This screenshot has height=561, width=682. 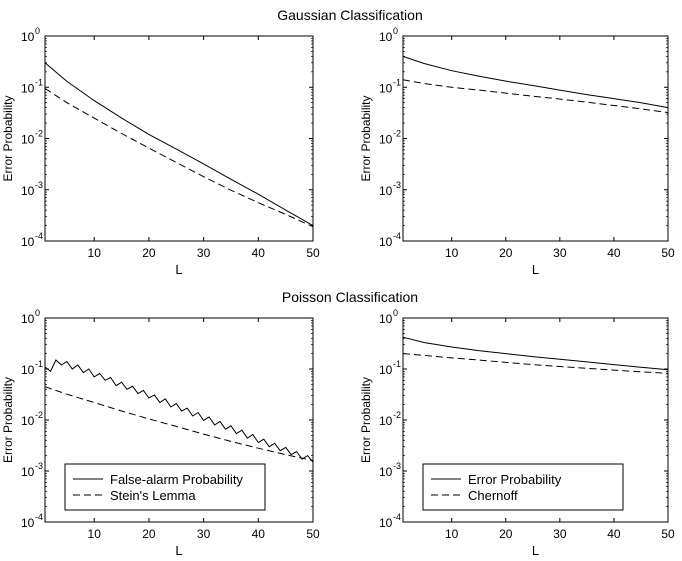 I want to click on legend-label: False-alarm Probability, so click(x=176, y=479).